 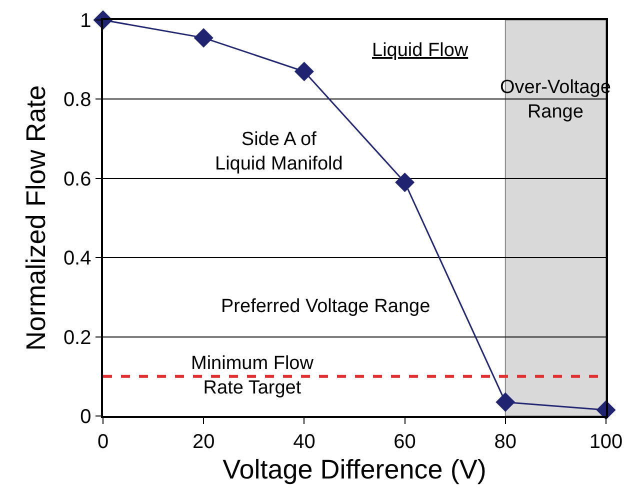 What do you see at coordinates (304, 441) in the screenshot?
I see `x-tick-label: 40` at bounding box center [304, 441].